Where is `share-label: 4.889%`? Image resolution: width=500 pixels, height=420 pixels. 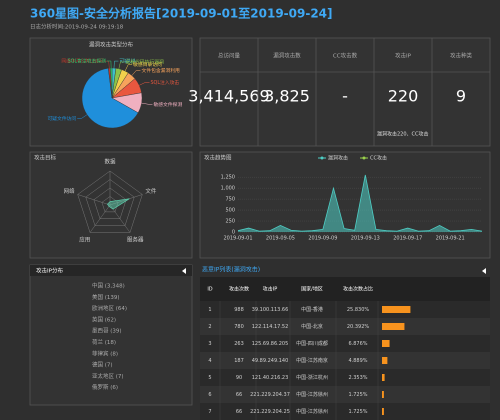
share-label: 4.889% is located at coordinates (357, 361).